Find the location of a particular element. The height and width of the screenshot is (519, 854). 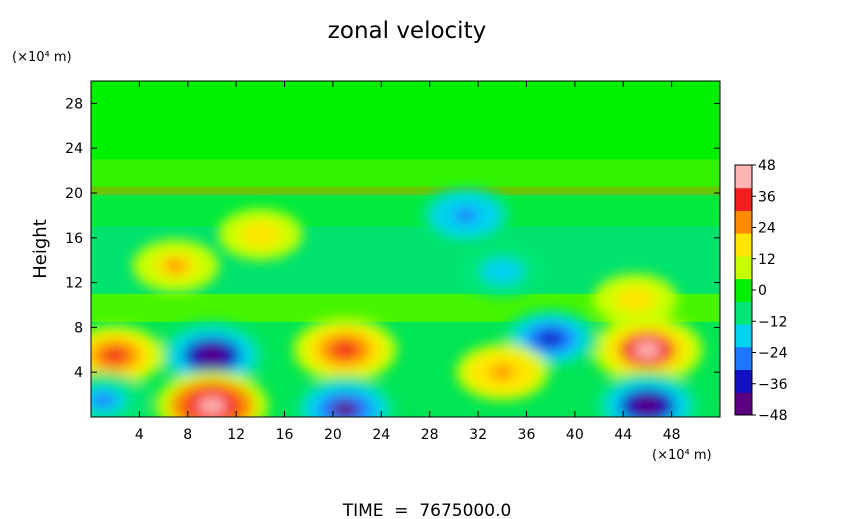

x-tick-label: 40 is located at coordinates (575, 435).